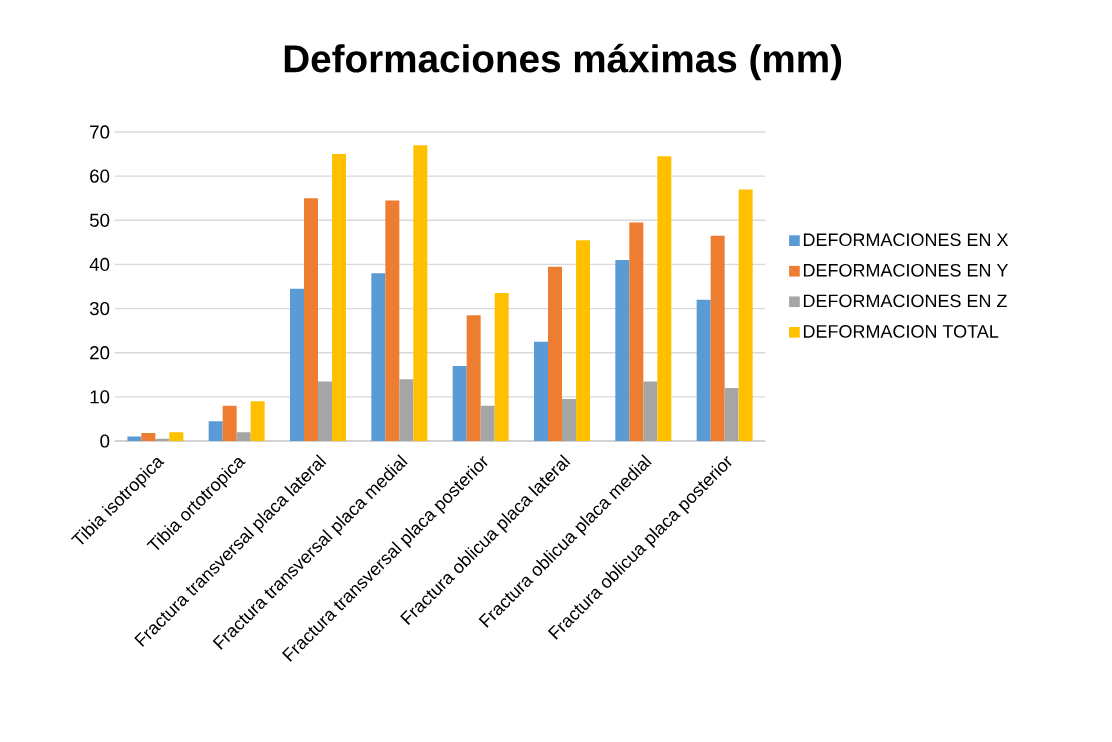  I want to click on y-tick-label: 50, so click(99, 220).